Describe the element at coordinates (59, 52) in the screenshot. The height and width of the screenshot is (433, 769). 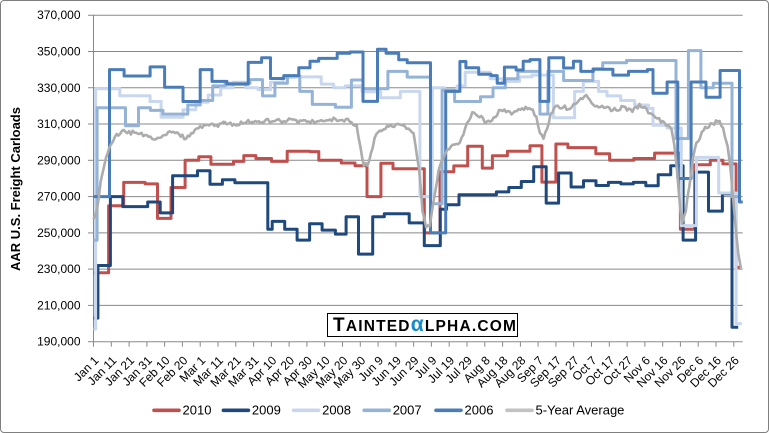
I see `svg-text: 350,000` at that location.